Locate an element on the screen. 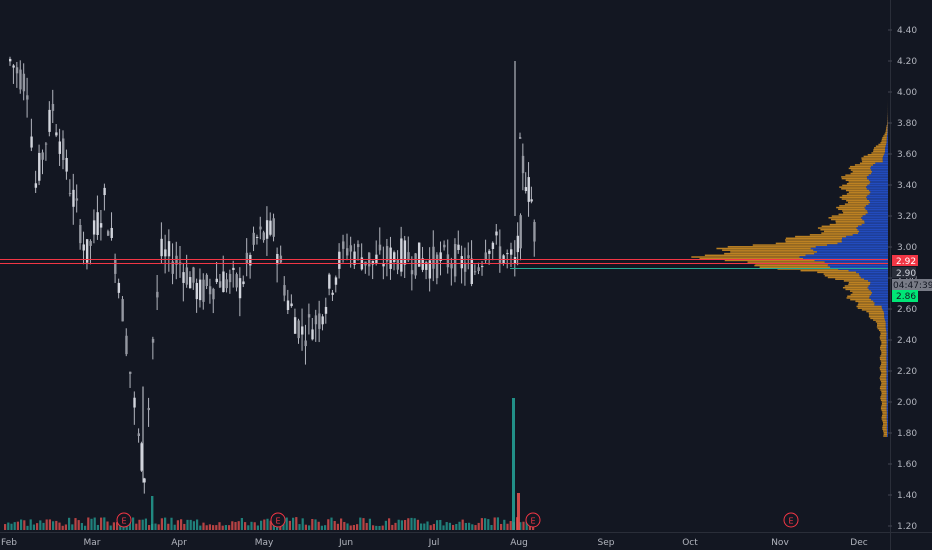 This screenshot has height=550, width=932. price-tick-label: 1.20 is located at coordinates (907, 527).